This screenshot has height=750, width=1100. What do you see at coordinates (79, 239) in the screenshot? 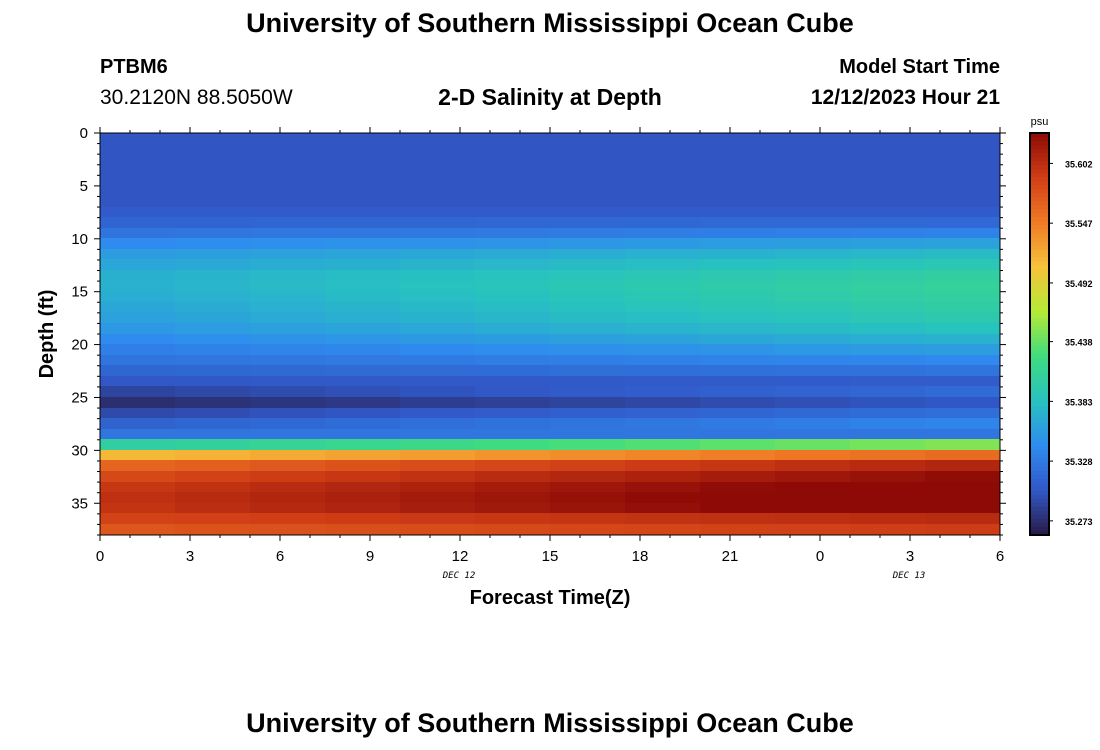
I see `y-tick-label: 10` at bounding box center [79, 239].